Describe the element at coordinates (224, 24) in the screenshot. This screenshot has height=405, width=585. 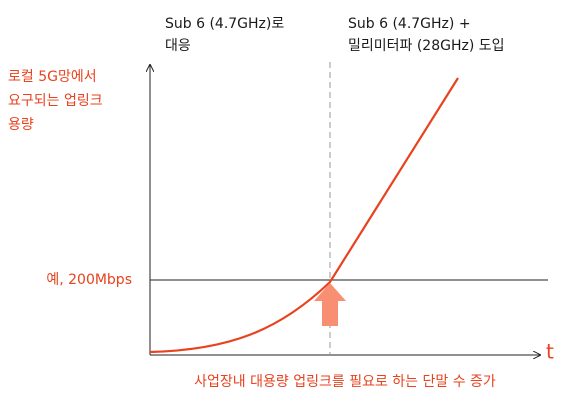
I see `annotation-left: Sub 6 (4.7GHz)로` at that location.